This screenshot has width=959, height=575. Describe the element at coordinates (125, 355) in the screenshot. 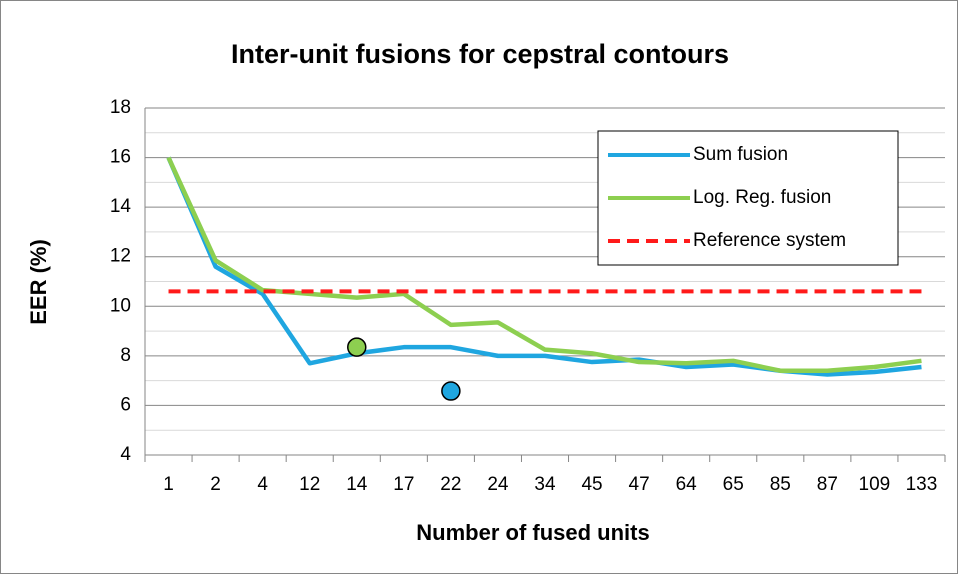

I see `y-tick-label: 8` at that location.